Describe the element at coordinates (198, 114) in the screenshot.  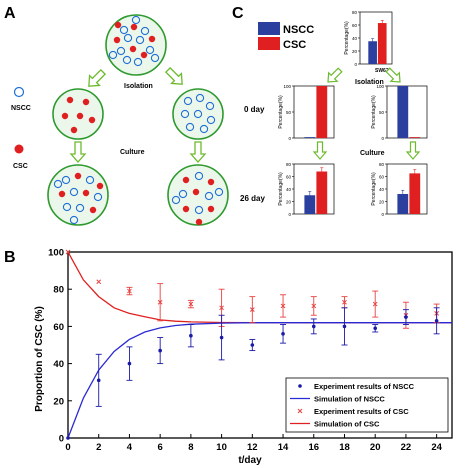
I see `dish-mid-right` at that location.